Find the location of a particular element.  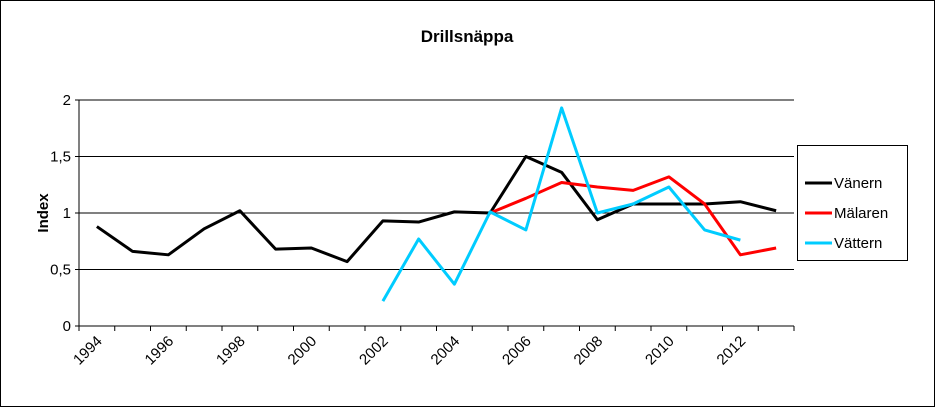

y-tick-label: 2 is located at coordinates (67, 100).